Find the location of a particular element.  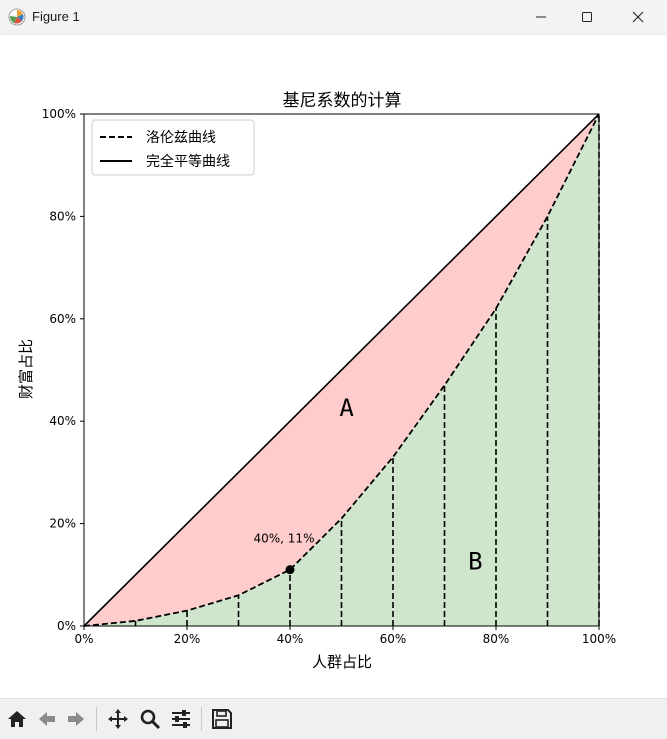

x-axis-label: 人群占比 is located at coordinates (342, 662).